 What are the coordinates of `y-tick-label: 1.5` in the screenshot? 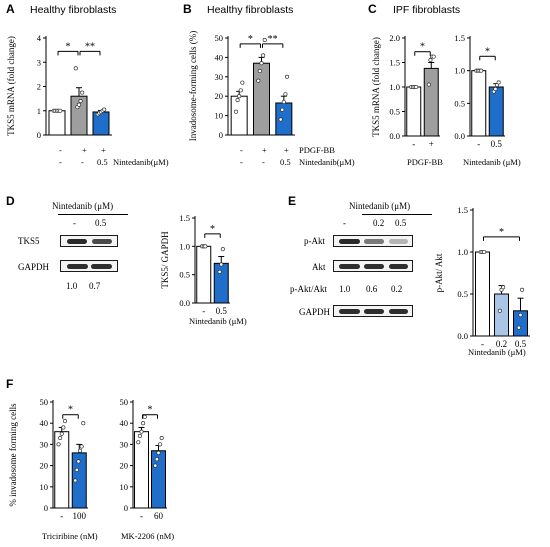 It's located at (462, 210).